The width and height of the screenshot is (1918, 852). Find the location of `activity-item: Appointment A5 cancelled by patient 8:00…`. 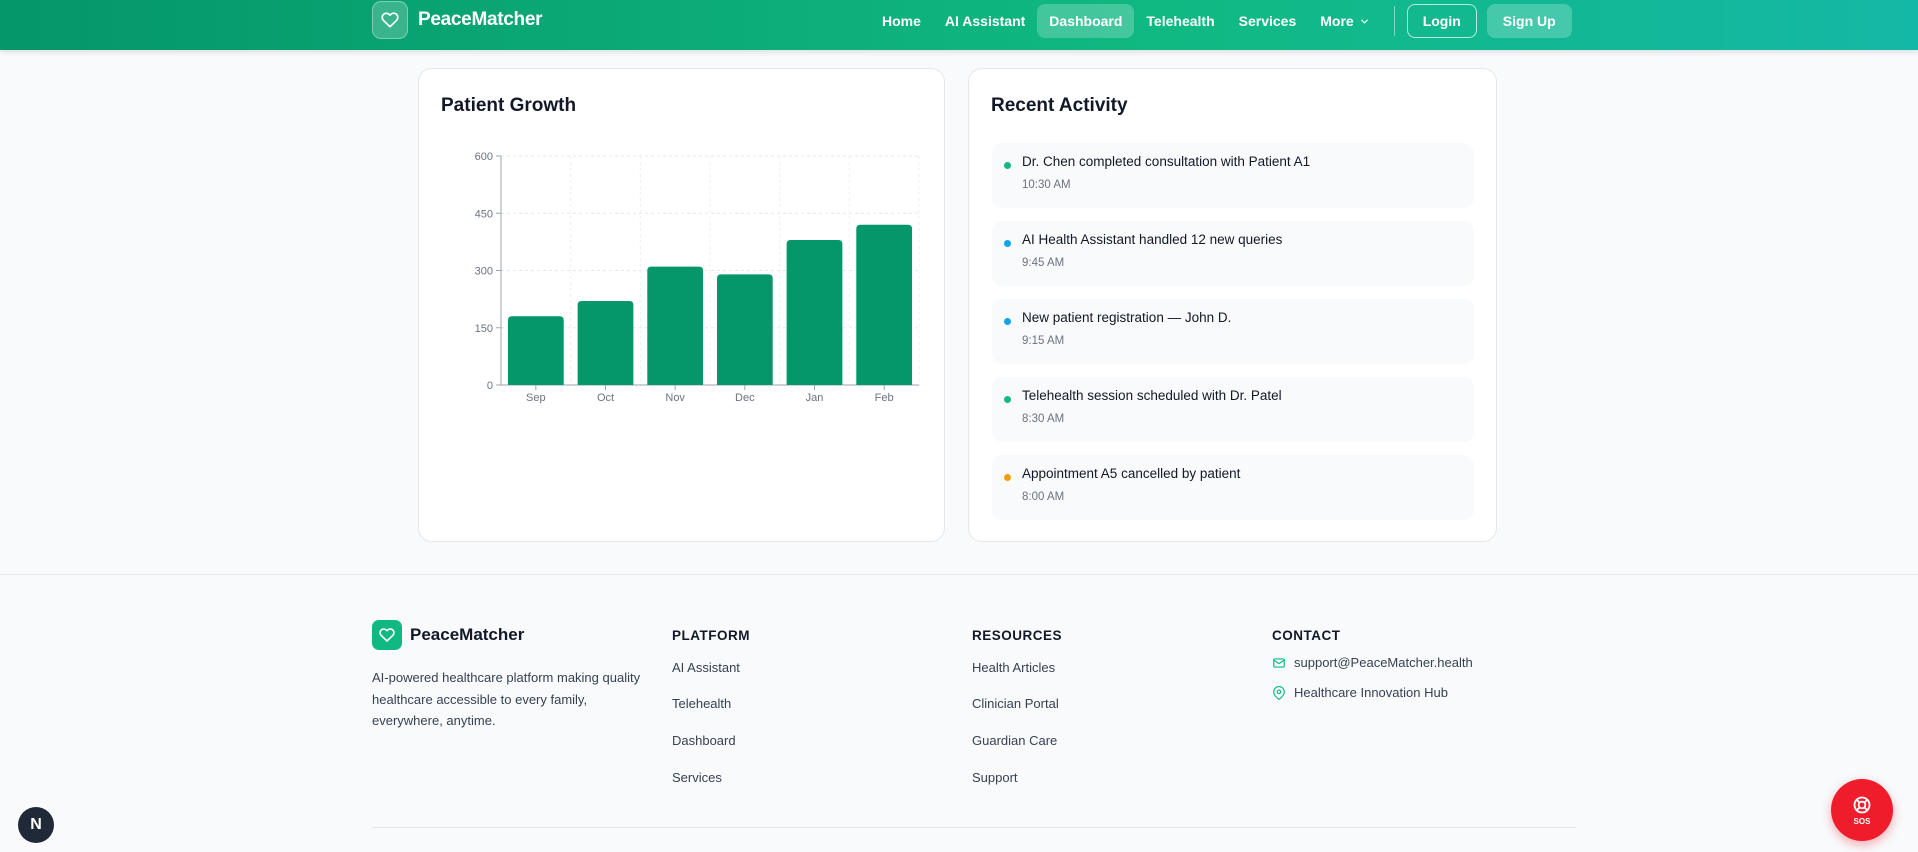

activity-item: Appointment A5 cancelled by patient 8:00… is located at coordinates (1233, 487).